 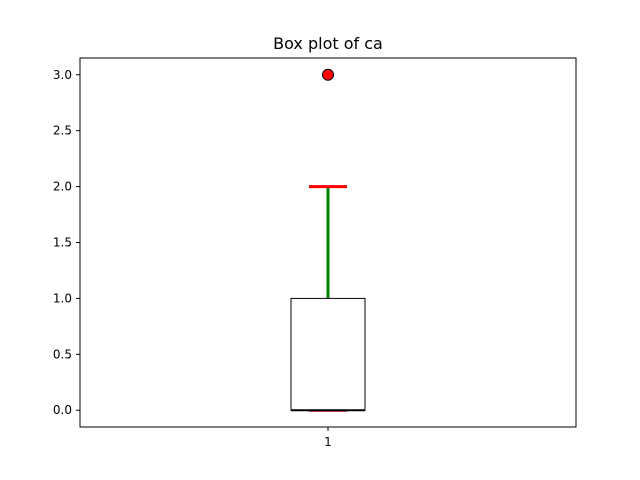 I want to click on x-tick-label: 1, so click(x=328, y=442).